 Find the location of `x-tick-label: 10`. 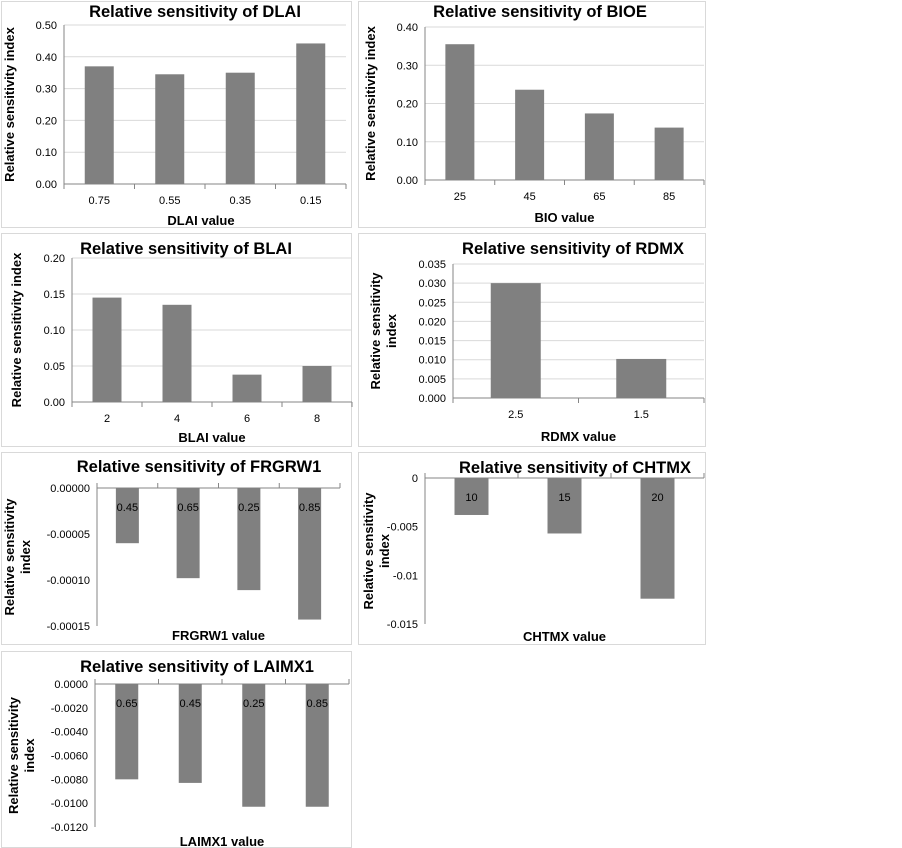

x-tick-label: 10 is located at coordinates (471, 498).